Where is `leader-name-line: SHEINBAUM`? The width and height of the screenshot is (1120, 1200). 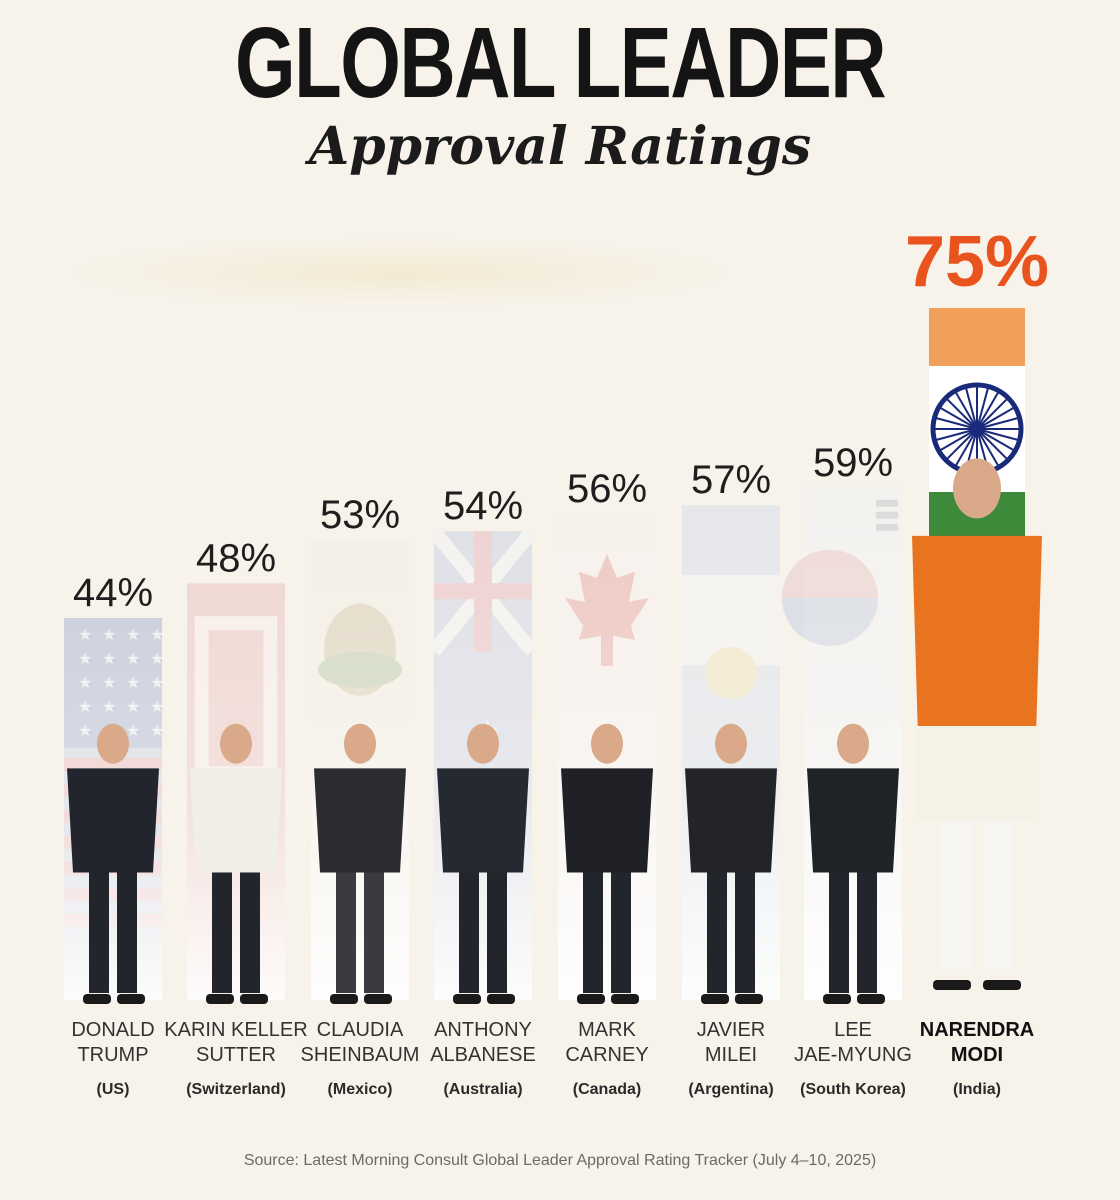 leader-name-line: SHEINBAUM is located at coordinates (360, 1055).